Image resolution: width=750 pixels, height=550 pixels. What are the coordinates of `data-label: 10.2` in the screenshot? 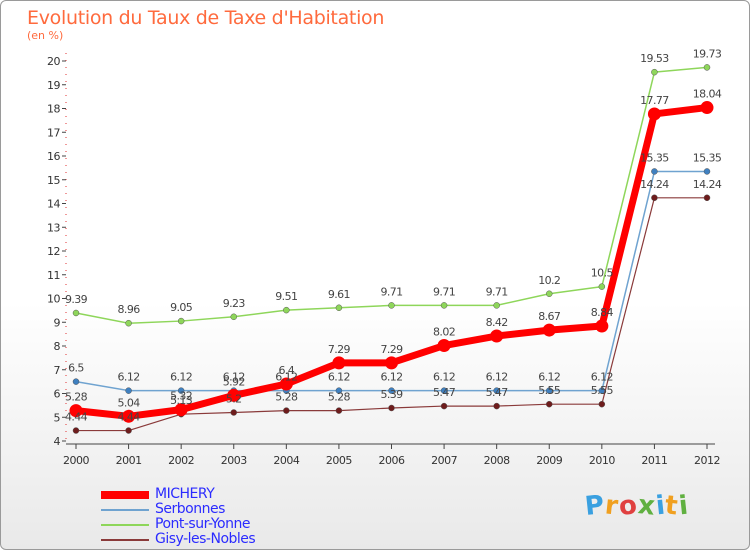 It's located at (549, 280).